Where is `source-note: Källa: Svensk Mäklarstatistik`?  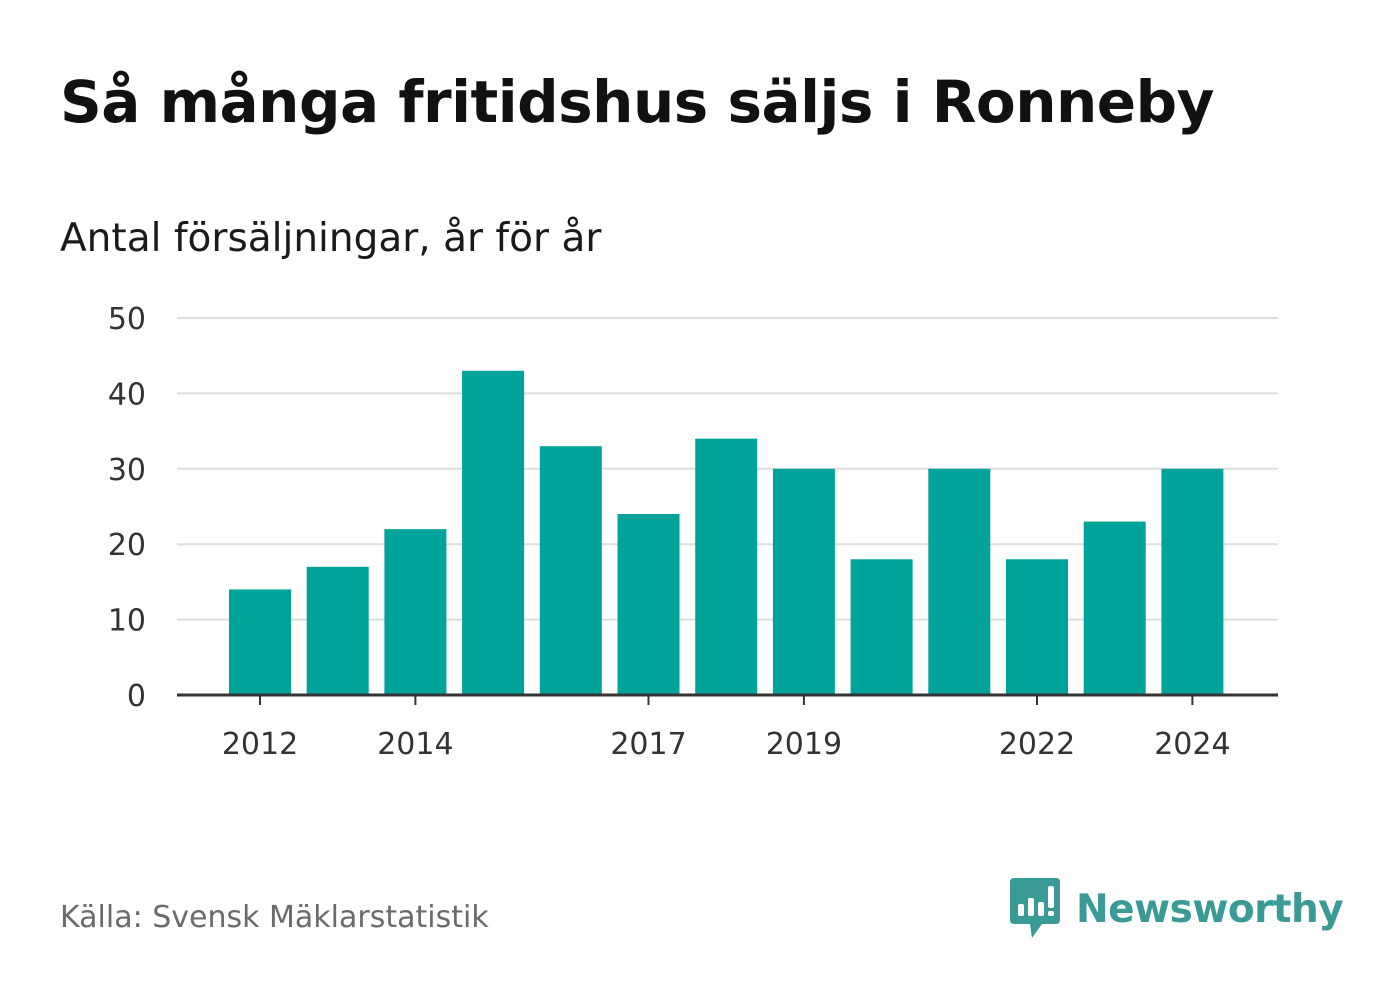
source-note: Källa: Svensk Mäklarstatistik is located at coordinates (274, 917).